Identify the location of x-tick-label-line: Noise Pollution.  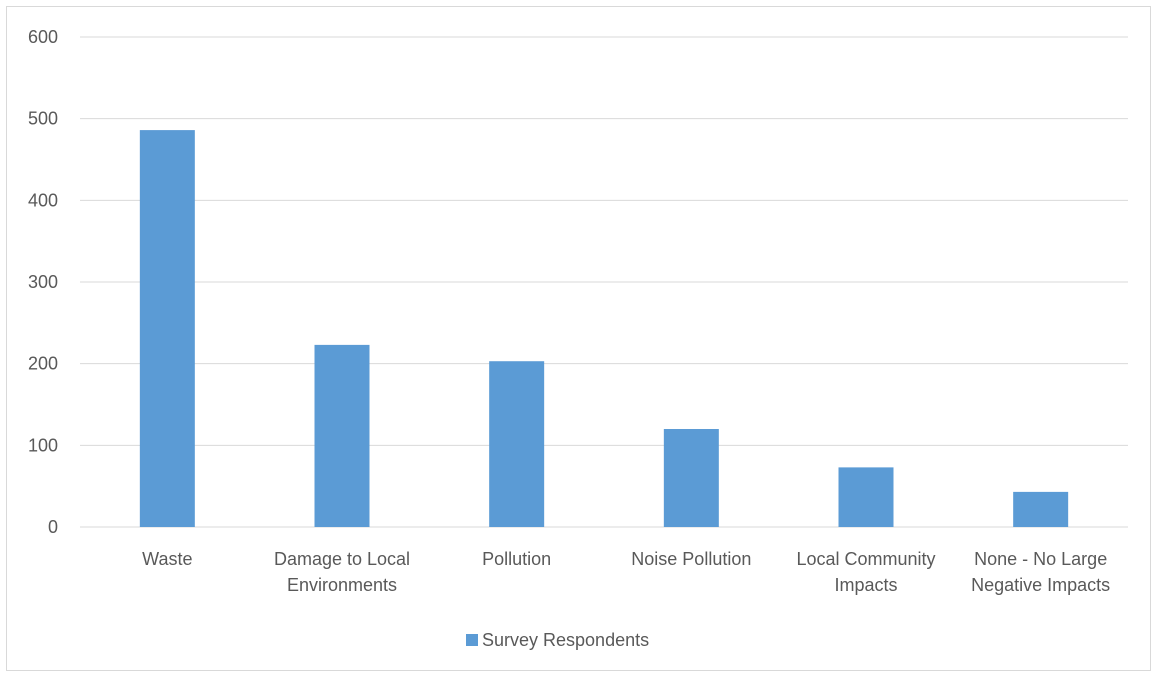
(691, 559).